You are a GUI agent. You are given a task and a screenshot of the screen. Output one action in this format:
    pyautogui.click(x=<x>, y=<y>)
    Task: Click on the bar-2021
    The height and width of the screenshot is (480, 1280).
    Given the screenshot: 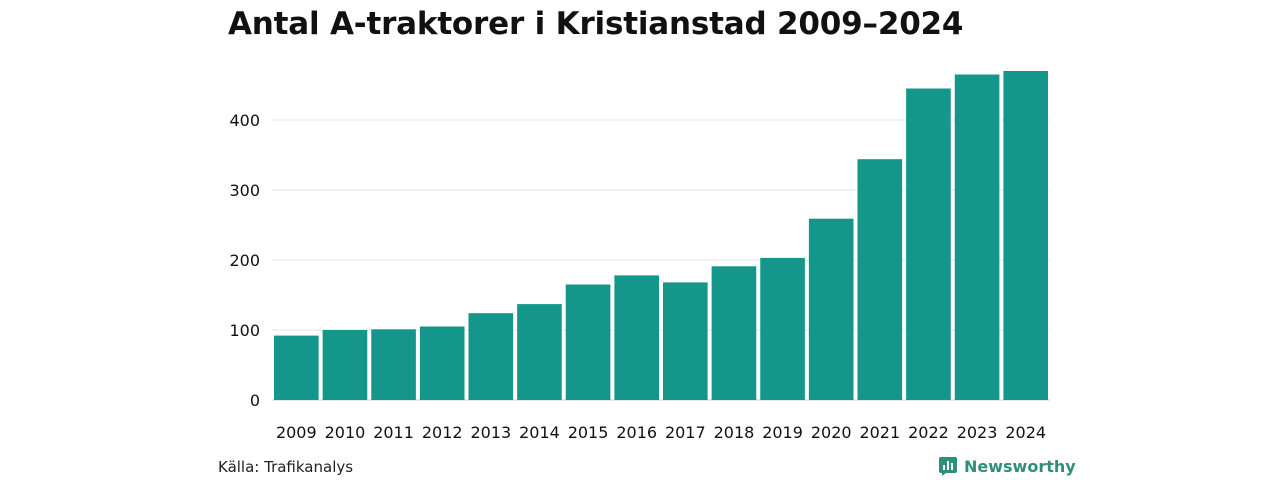 What is the action you would take?
    pyautogui.click(x=880, y=279)
    